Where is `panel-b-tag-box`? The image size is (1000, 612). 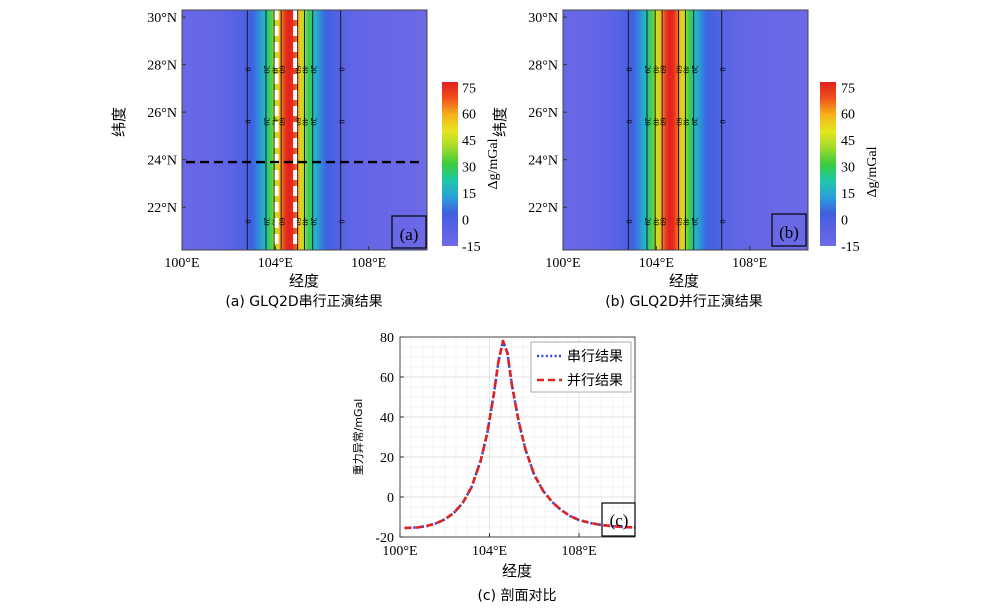
panel-b-tag-box is located at coordinates (789, 230).